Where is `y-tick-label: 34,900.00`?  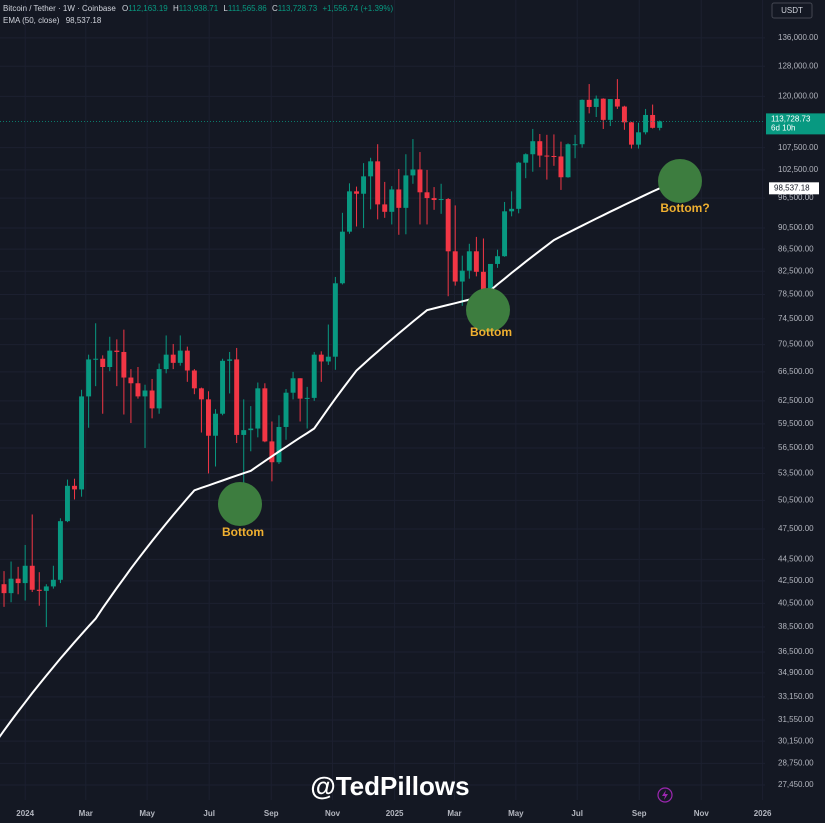 y-tick-label: 34,900.00 is located at coordinates (796, 672).